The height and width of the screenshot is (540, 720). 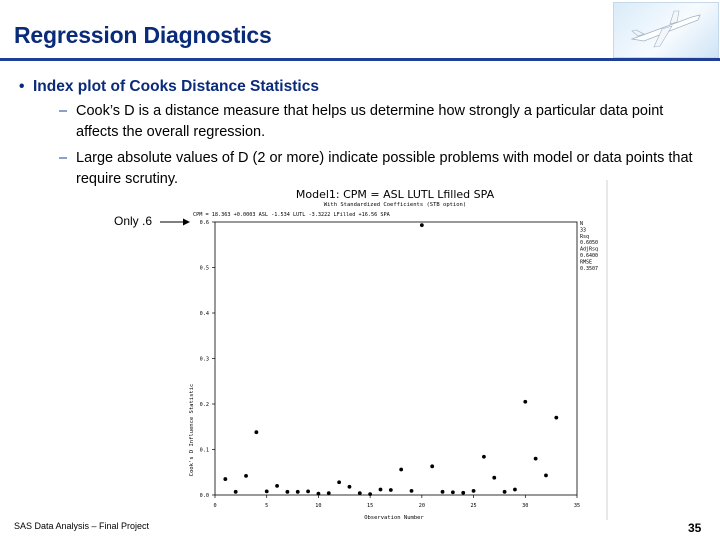 I want to click on y-tick-label: 0.3, so click(x=204, y=360).